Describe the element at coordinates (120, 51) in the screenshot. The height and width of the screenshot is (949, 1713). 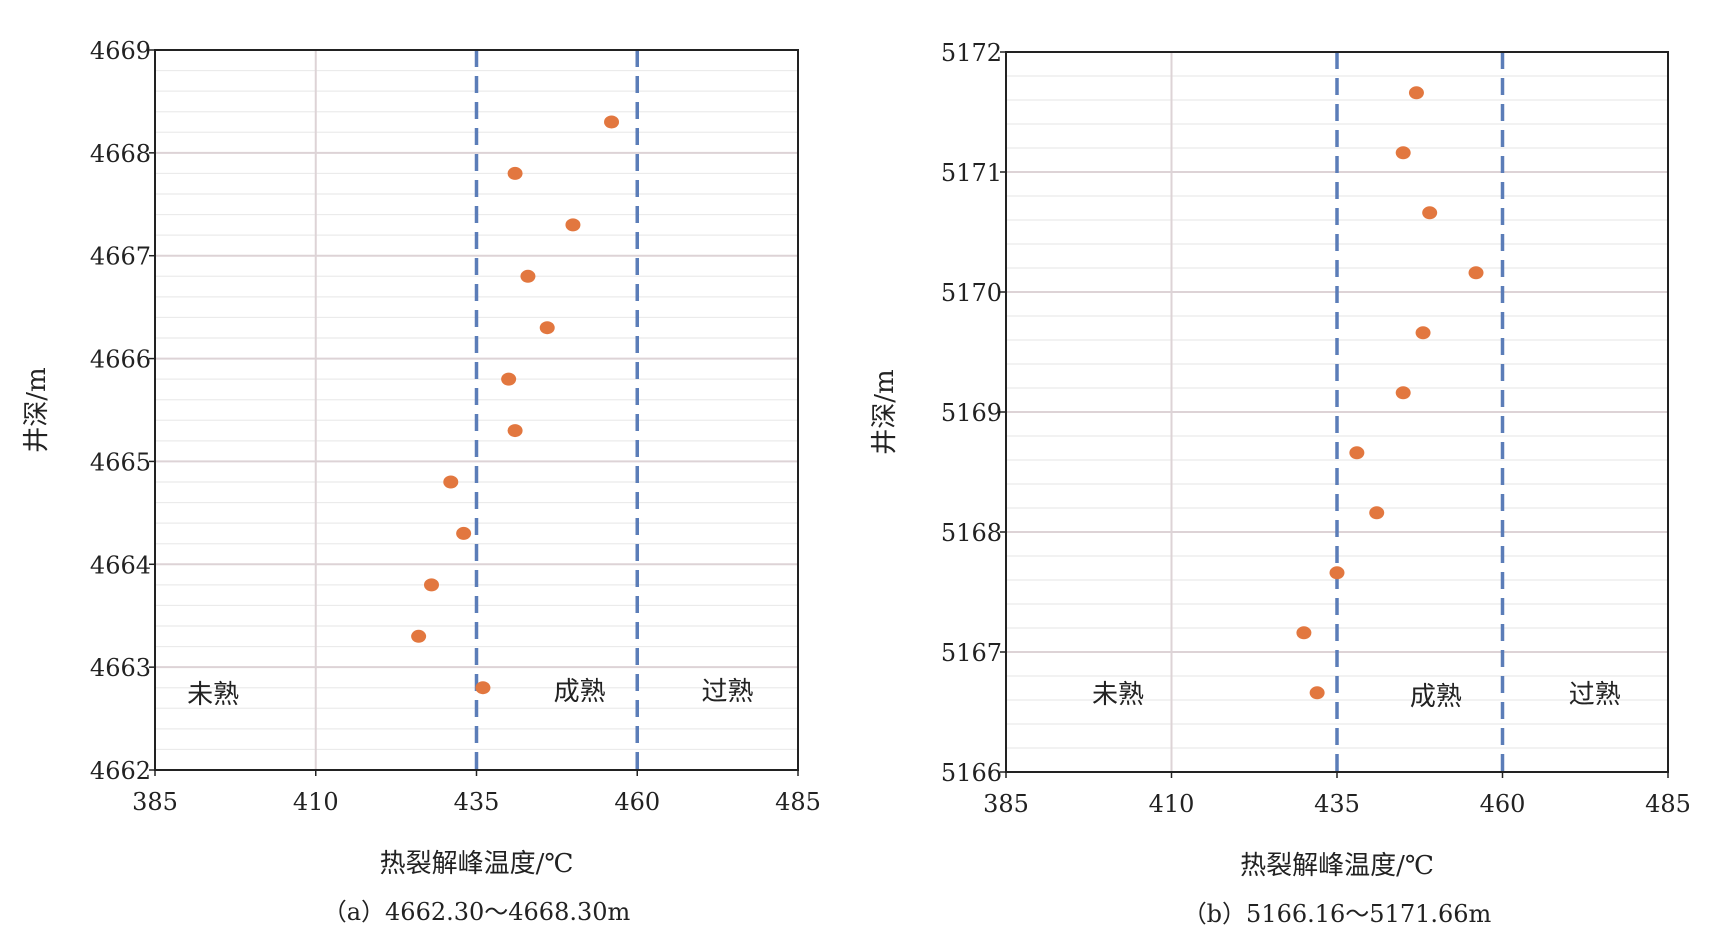
I see `y-tick-label: 4669` at that location.